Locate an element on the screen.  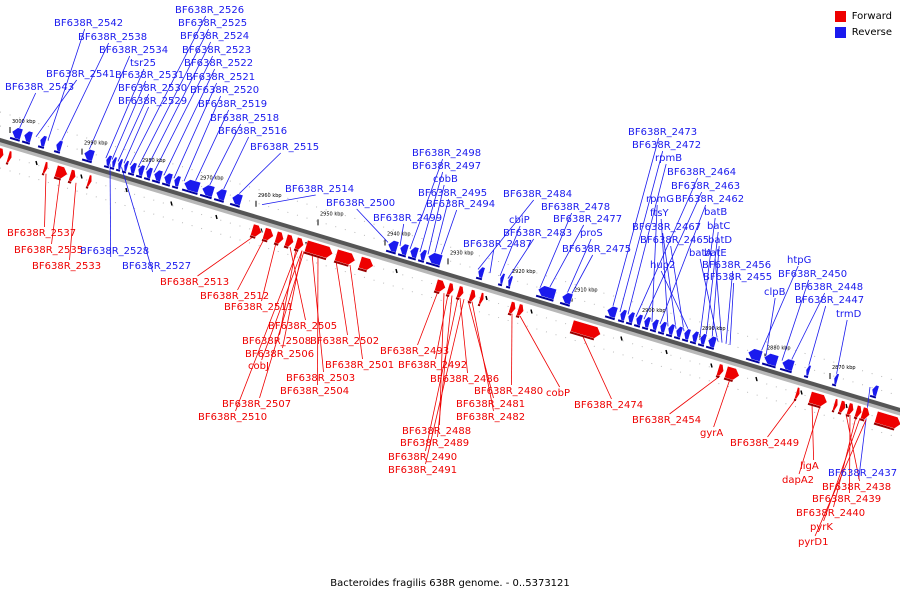
reverse-gene-label: batD is located at coordinates (720, 240).